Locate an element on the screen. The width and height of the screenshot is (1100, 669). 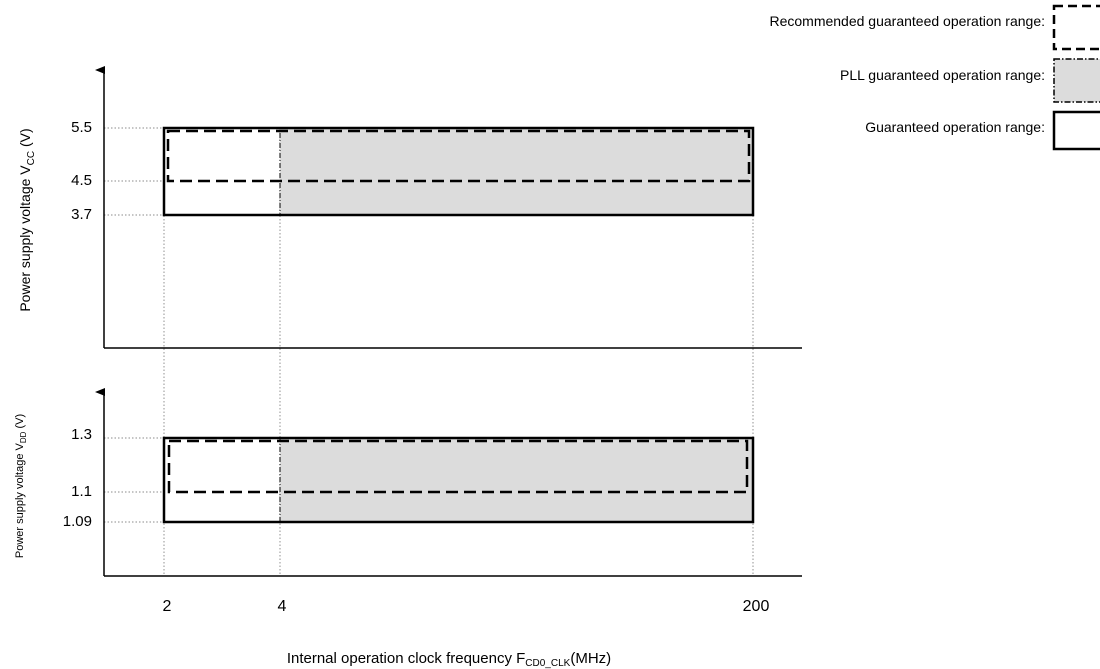
x-axis-ticks: 2 4 200 is located at coordinates (466, 606).